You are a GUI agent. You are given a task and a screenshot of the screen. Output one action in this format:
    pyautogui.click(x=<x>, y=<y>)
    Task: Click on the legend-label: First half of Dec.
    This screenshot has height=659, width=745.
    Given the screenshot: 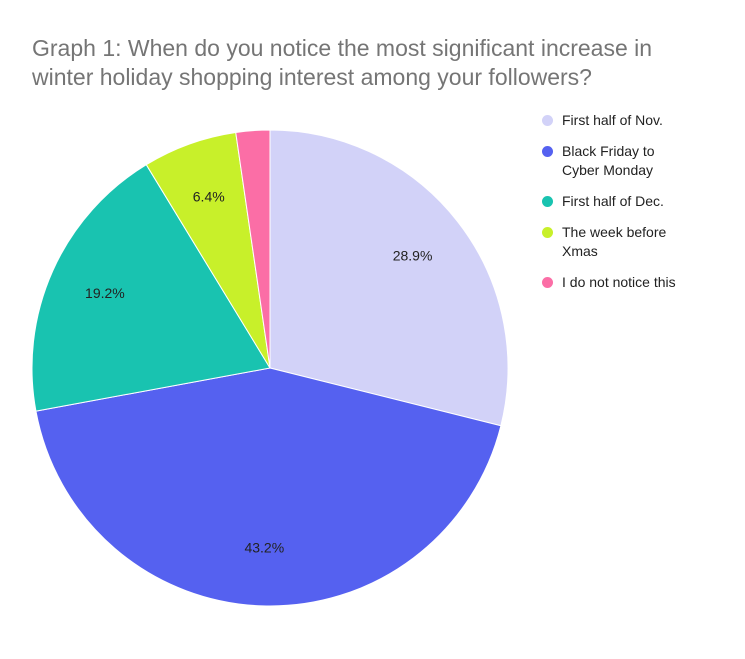 What is the action you would take?
    pyautogui.click(x=613, y=201)
    